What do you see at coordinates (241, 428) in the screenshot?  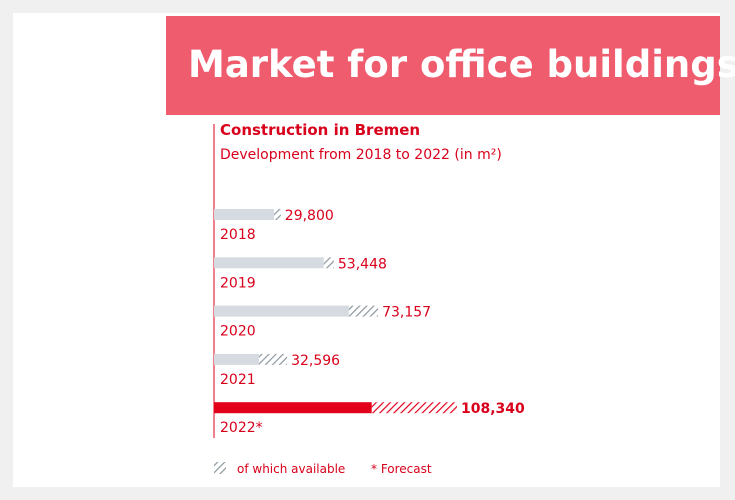 I see `category-label: 2022*` at bounding box center [241, 428].